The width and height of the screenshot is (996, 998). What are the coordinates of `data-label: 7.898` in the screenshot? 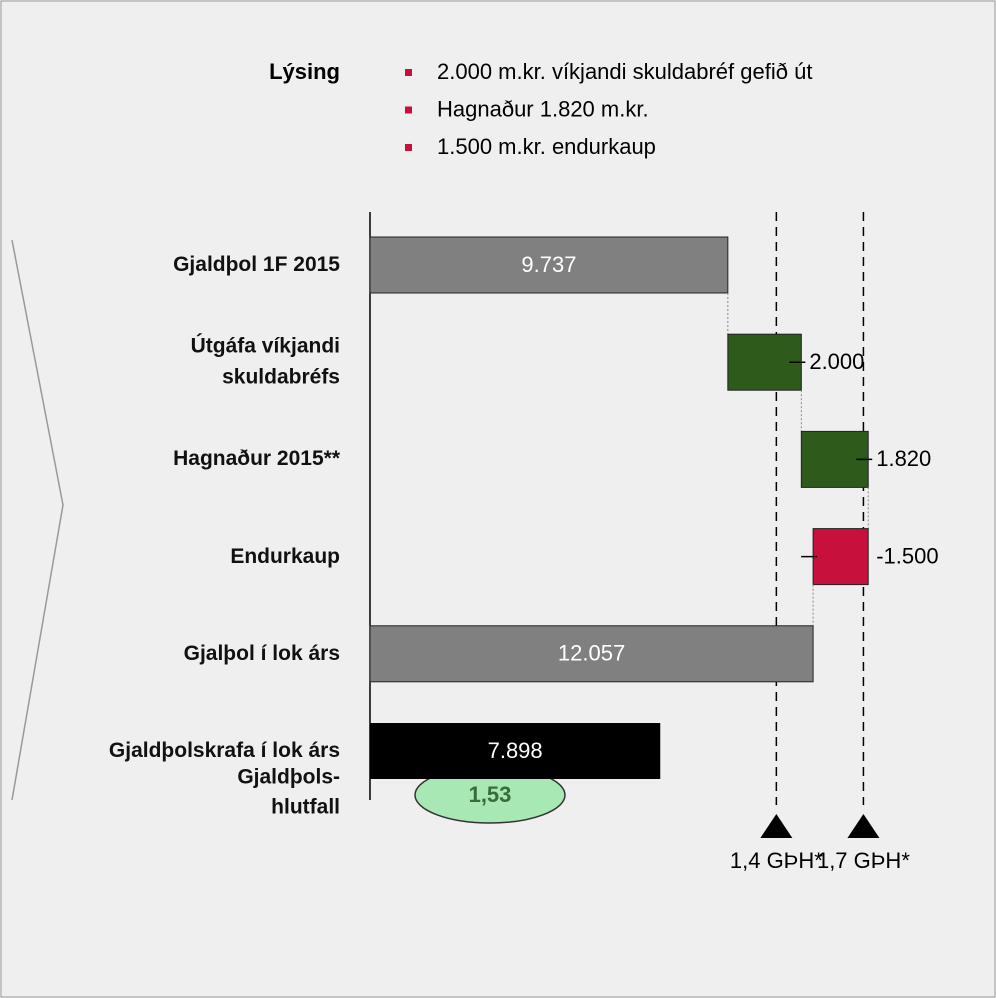 It's located at (515, 750).